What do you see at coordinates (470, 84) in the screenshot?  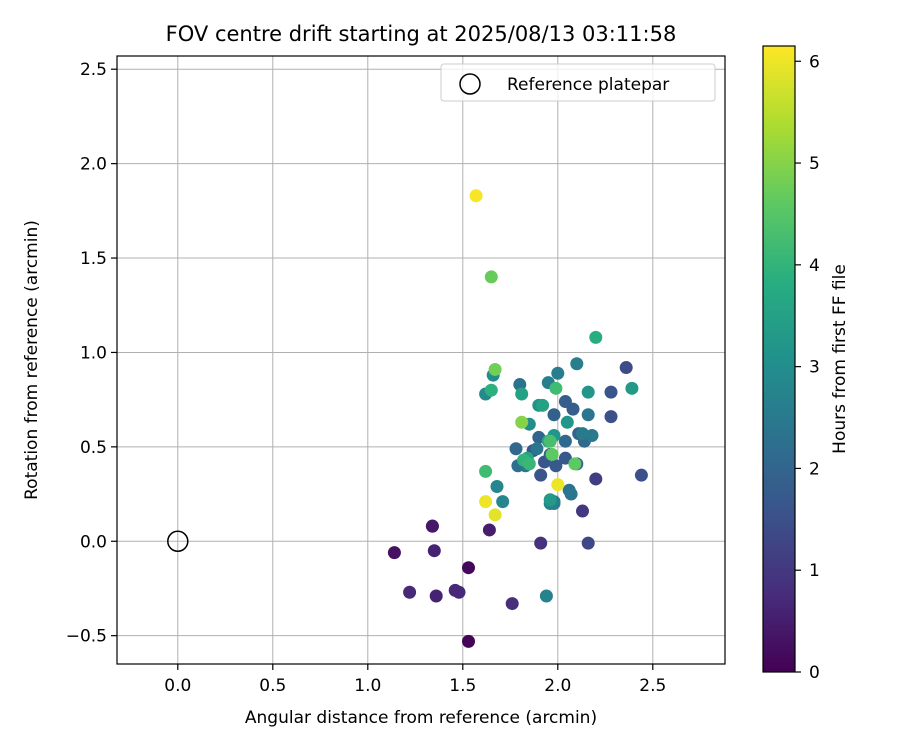 I see `legend-marker-icon` at bounding box center [470, 84].